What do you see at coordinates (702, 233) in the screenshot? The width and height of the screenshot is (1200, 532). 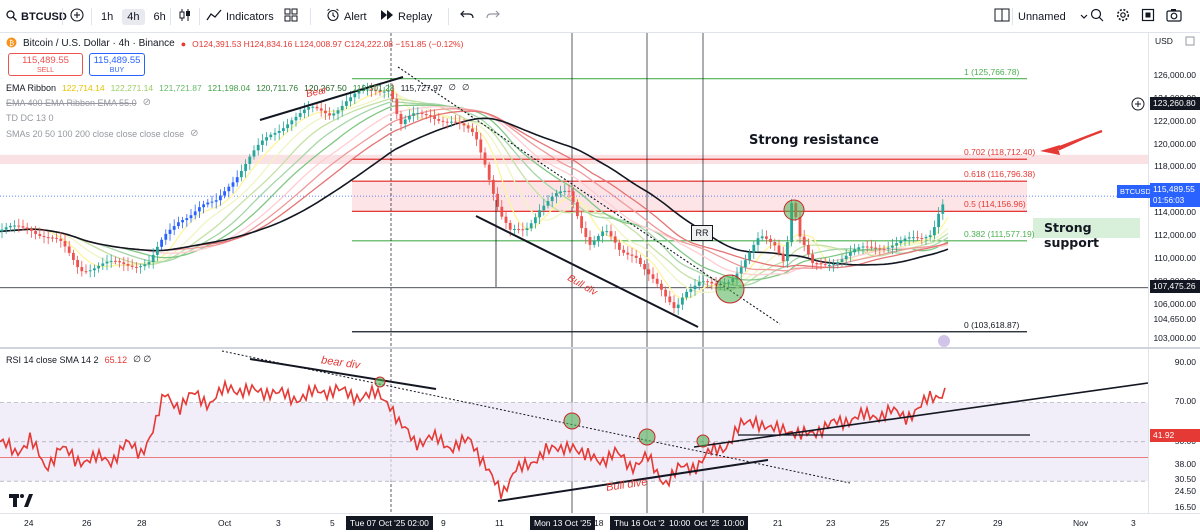 I see `rr-label: RR` at bounding box center [702, 233].